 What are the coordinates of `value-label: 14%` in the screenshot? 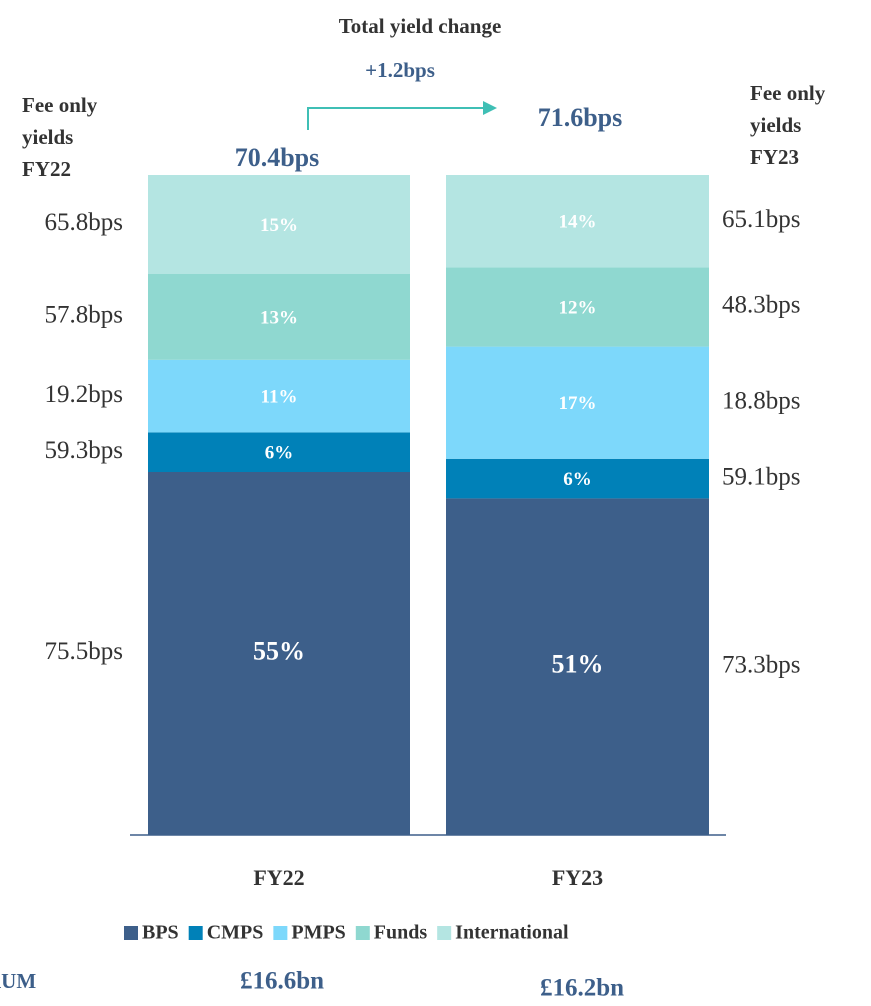 It's located at (578, 222).